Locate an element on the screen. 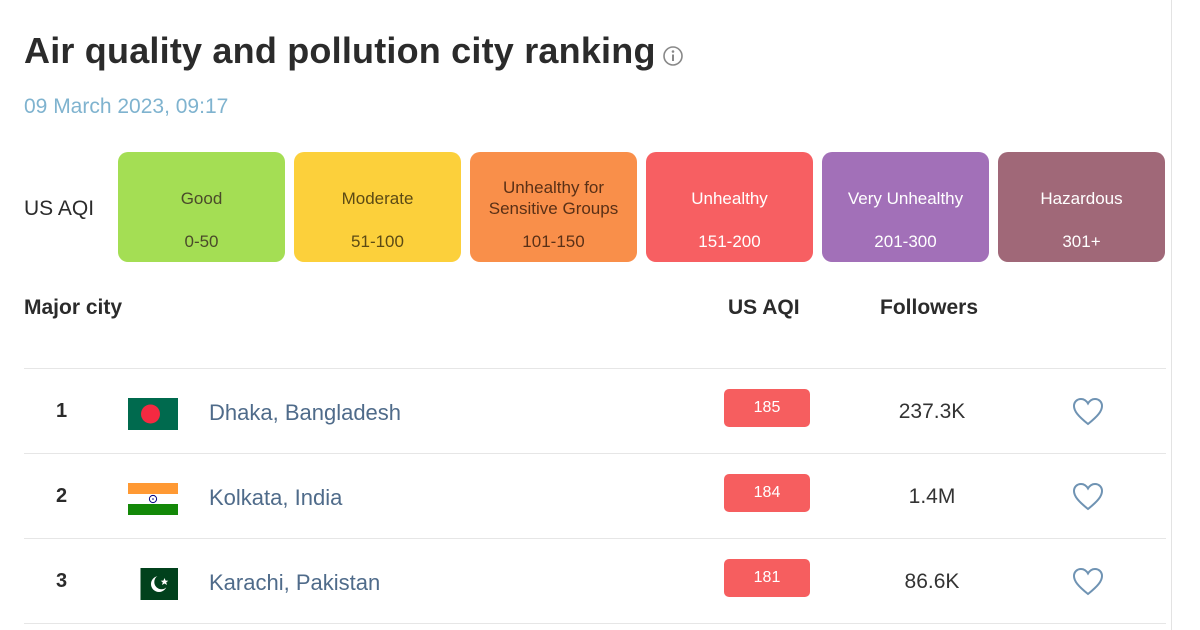 The image size is (1200, 630). legend-level-name: Hazardous is located at coordinates (1081, 198).